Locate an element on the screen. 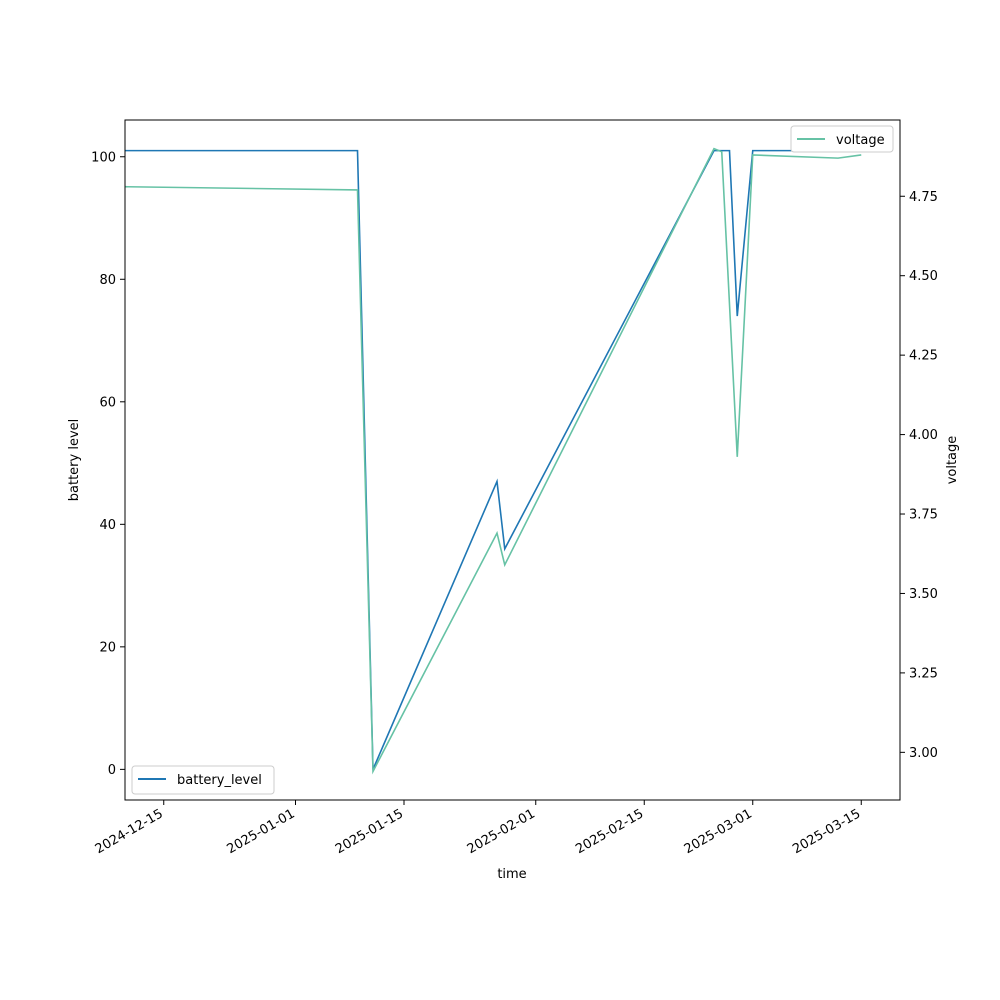 The height and width of the screenshot is (1000, 1000). x-tick-label: 2025-03-15 is located at coordinates (826, 831).